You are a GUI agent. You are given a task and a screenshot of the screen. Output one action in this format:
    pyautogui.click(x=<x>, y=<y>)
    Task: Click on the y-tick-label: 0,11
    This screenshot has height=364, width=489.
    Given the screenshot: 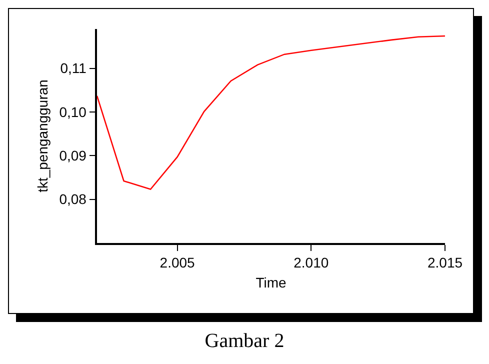 What is the action you would take?
    pyautogui.click(x=73, y=68)
    